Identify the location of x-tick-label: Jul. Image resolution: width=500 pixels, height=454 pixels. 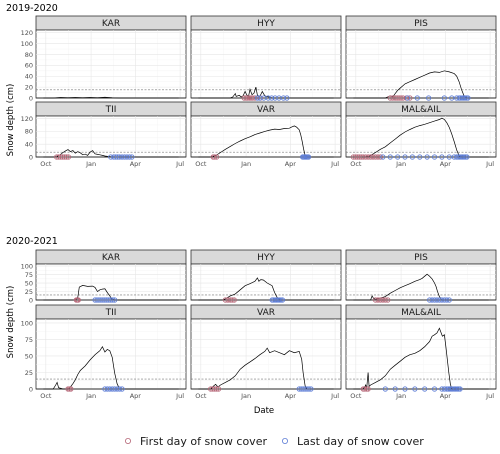
(489, 396).